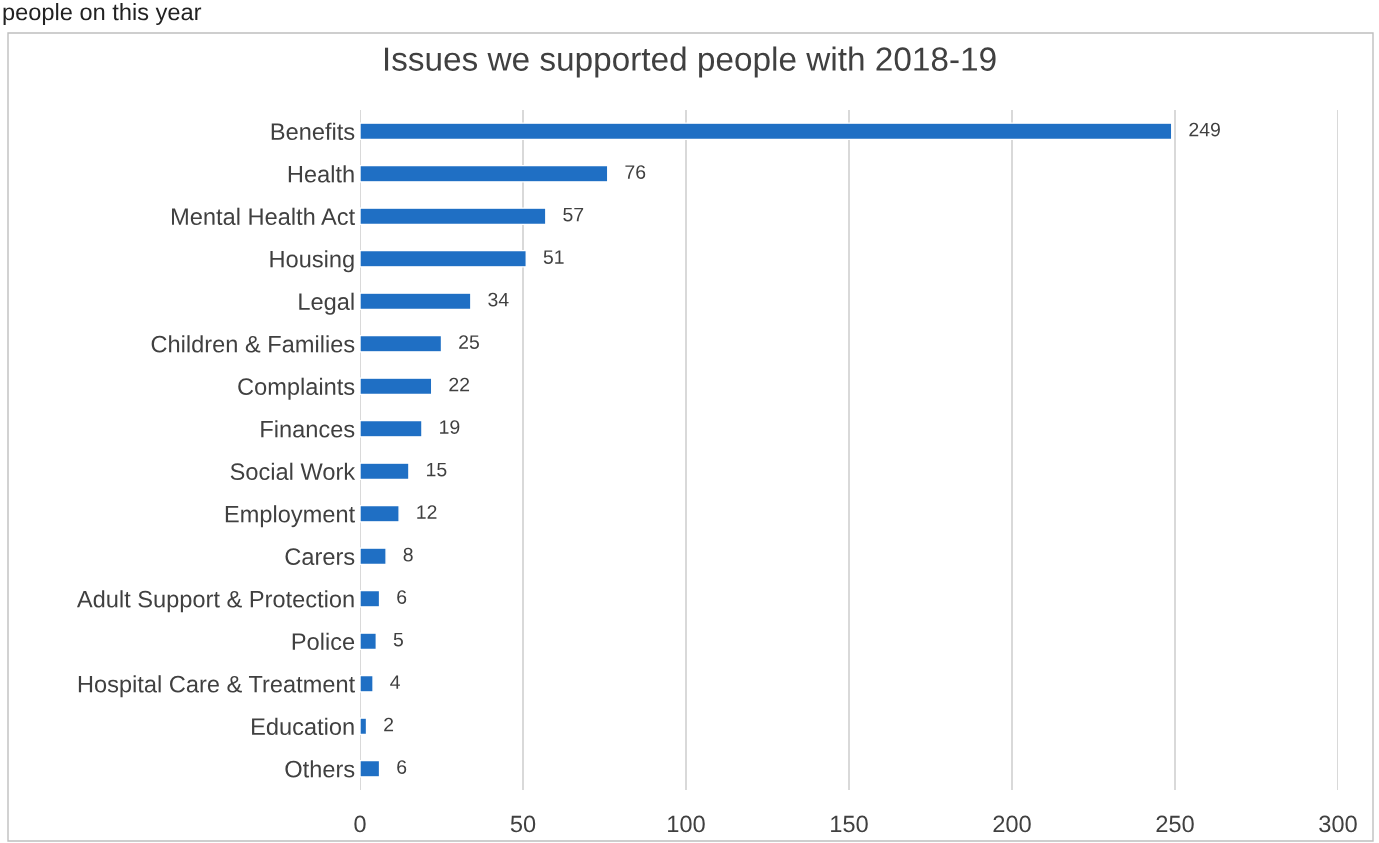 Image resolution: width=1379 pixels, height=843 pixels. Describe the element at coordinates (849, 824) in the screenshot. I see `x-tick-label: 150` at that location.